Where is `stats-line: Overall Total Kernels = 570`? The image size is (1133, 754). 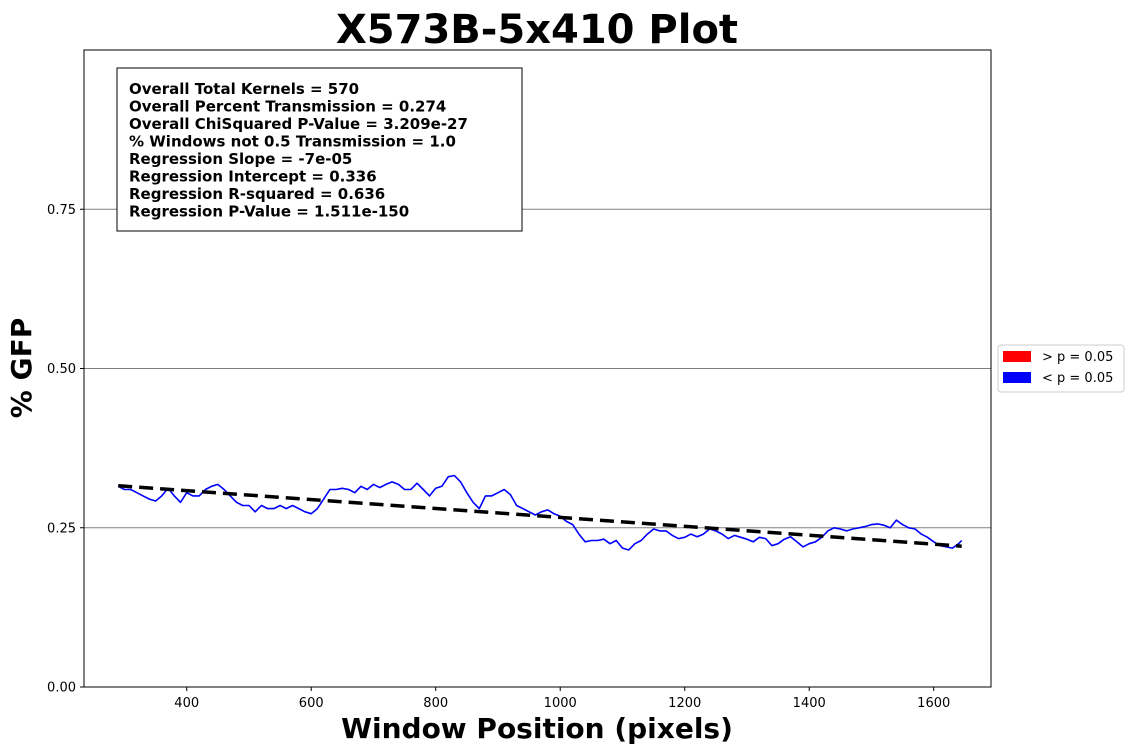 stats-line: Overall Total Kernels = 570 is located at coordinates (244, 89).